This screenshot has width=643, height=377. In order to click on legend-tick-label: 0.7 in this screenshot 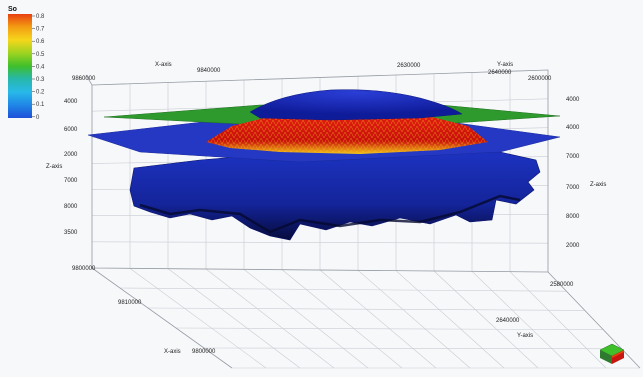, I will do `click(40, 30)`.